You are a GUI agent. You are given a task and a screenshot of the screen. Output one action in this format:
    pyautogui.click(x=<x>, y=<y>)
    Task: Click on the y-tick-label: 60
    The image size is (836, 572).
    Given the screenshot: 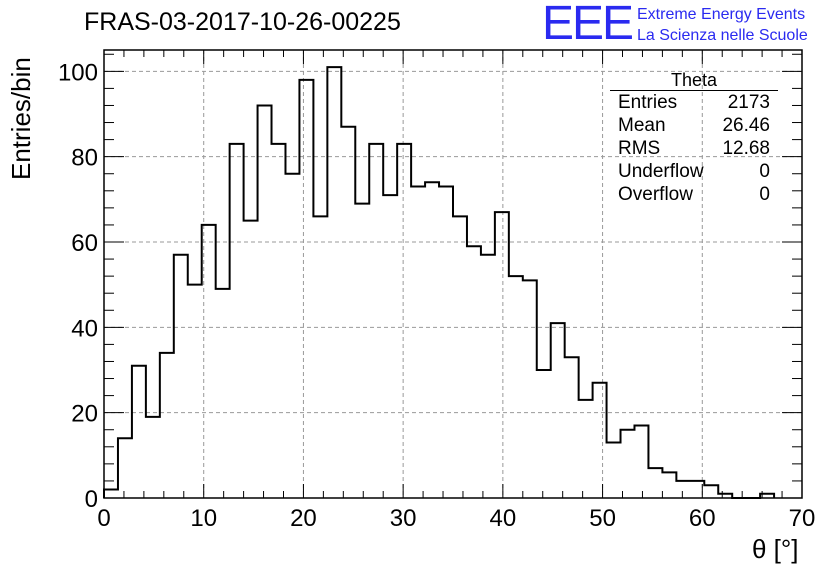 What is the action you would take?
    pyautogui.click(x=84, y=243)
    